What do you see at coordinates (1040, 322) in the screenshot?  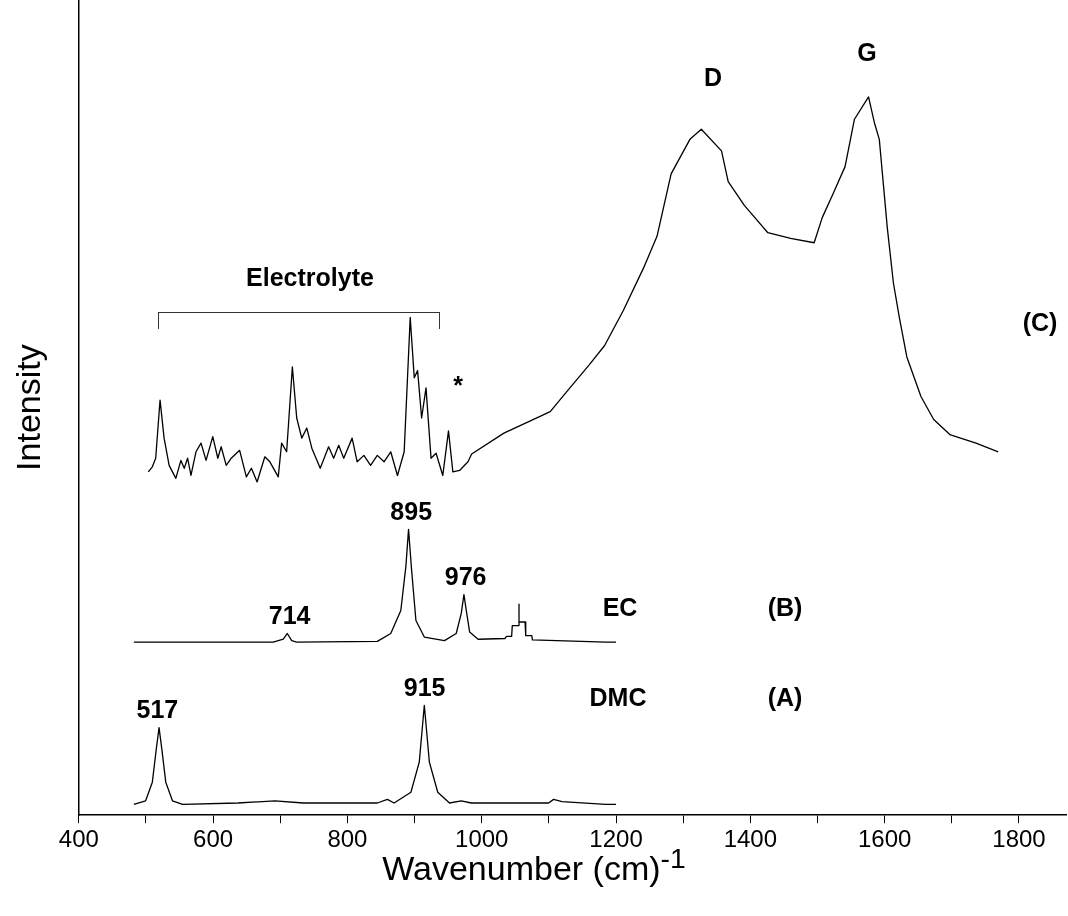 I see `annotation: (C)` at bounding box center [1040, 322].